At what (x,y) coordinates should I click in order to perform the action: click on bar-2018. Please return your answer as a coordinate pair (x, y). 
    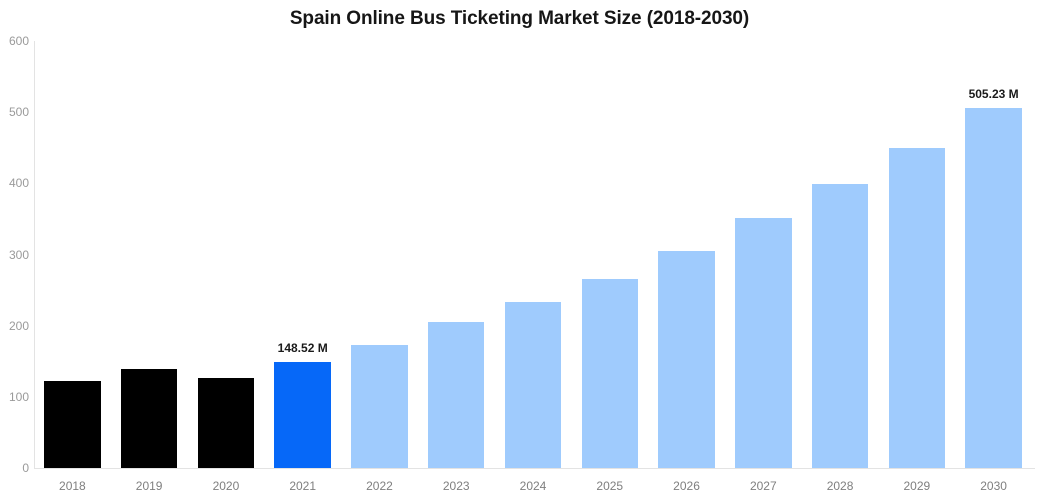
    Looking at the image, I should click on (72, 424).